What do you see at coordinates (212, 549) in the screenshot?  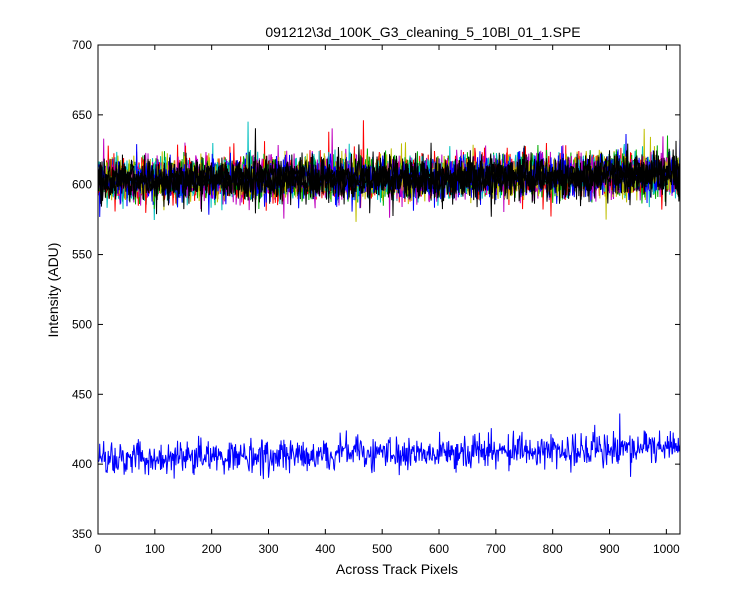 I see `x-tick-label: 200` at bounding box center [212, 549].